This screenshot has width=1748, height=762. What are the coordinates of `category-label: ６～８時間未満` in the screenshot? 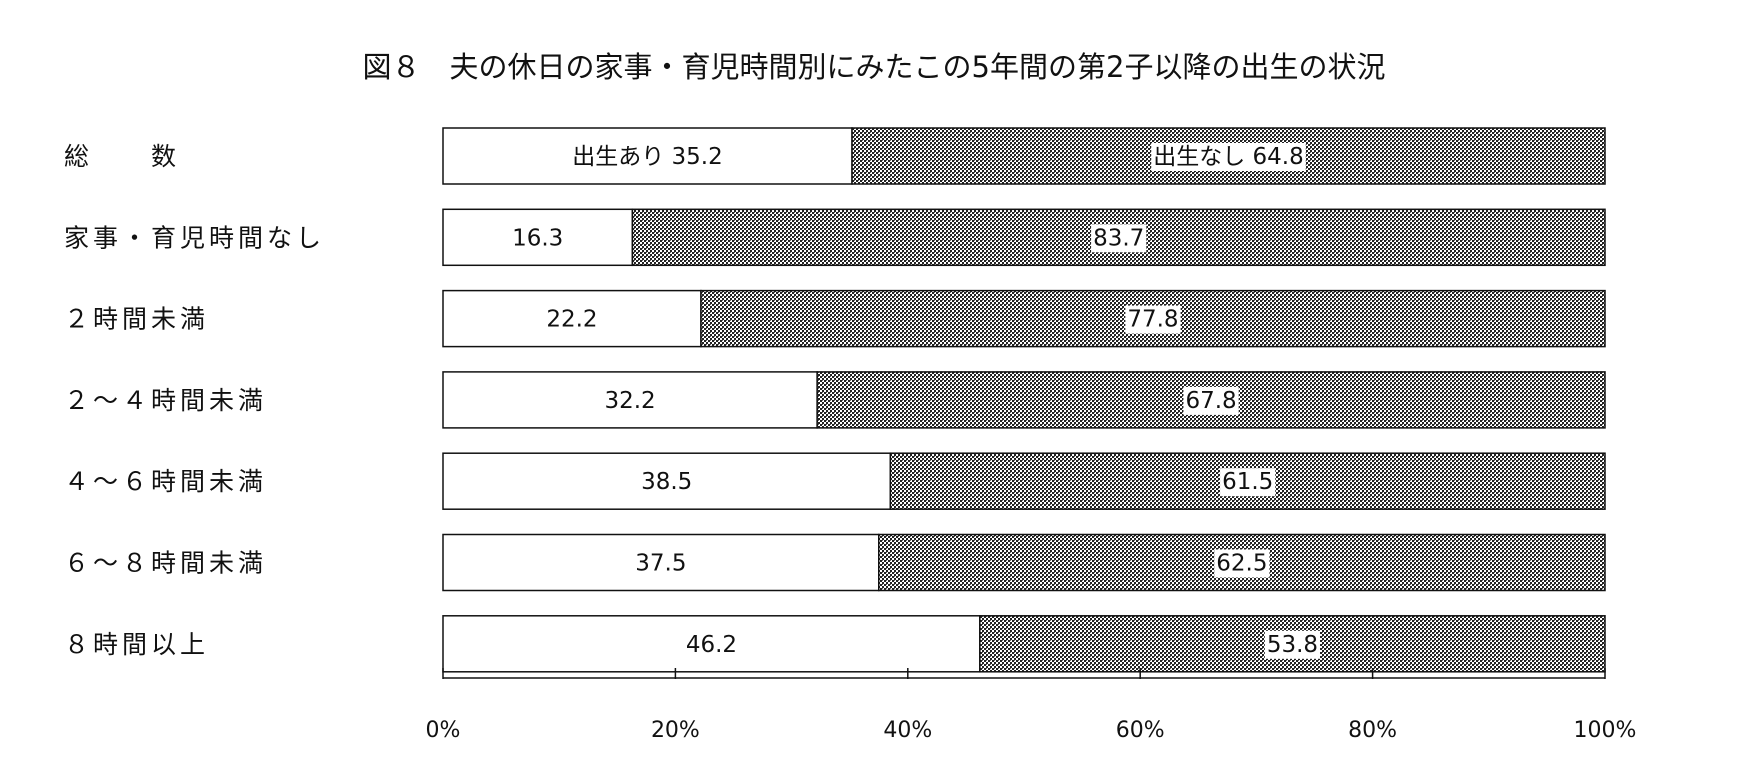 It's located at (165, 563).